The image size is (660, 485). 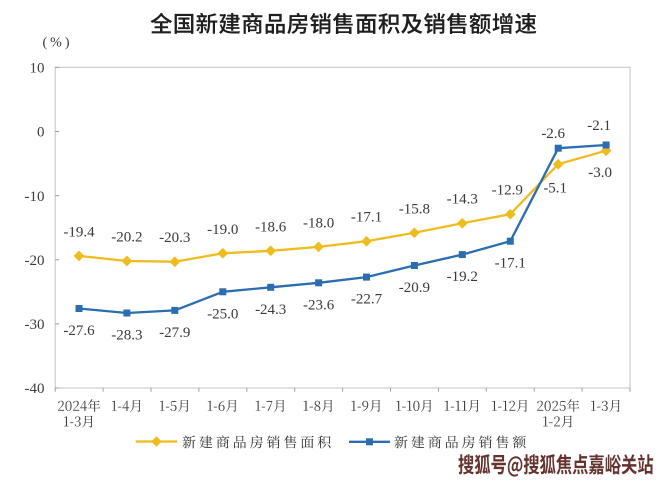 What do you see at coordinates (599, 126) in the screenshot?
I see `svg-text: -2.1` at bounding box center [599, 126].